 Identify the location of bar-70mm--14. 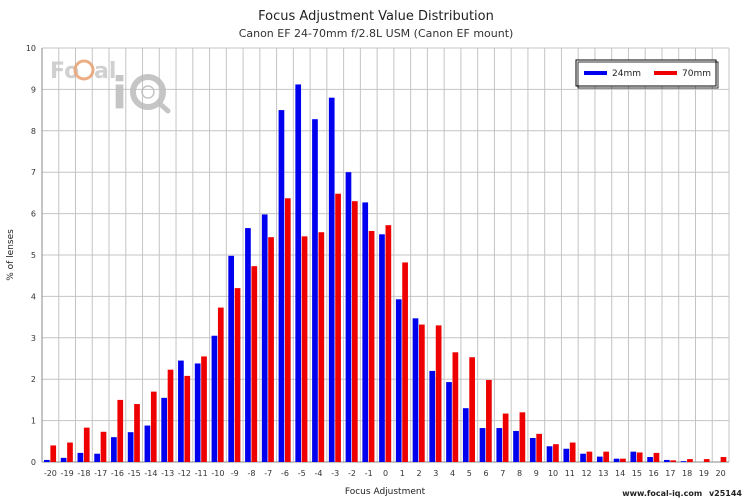
(153, 426).